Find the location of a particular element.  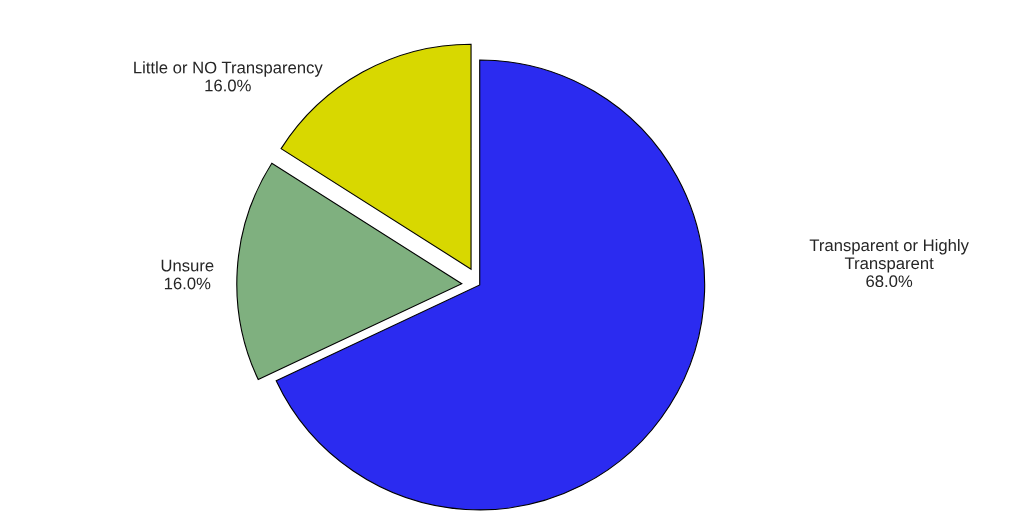

slice-label: Transparent or Highly Transparent is located at coordinates (889, 255).